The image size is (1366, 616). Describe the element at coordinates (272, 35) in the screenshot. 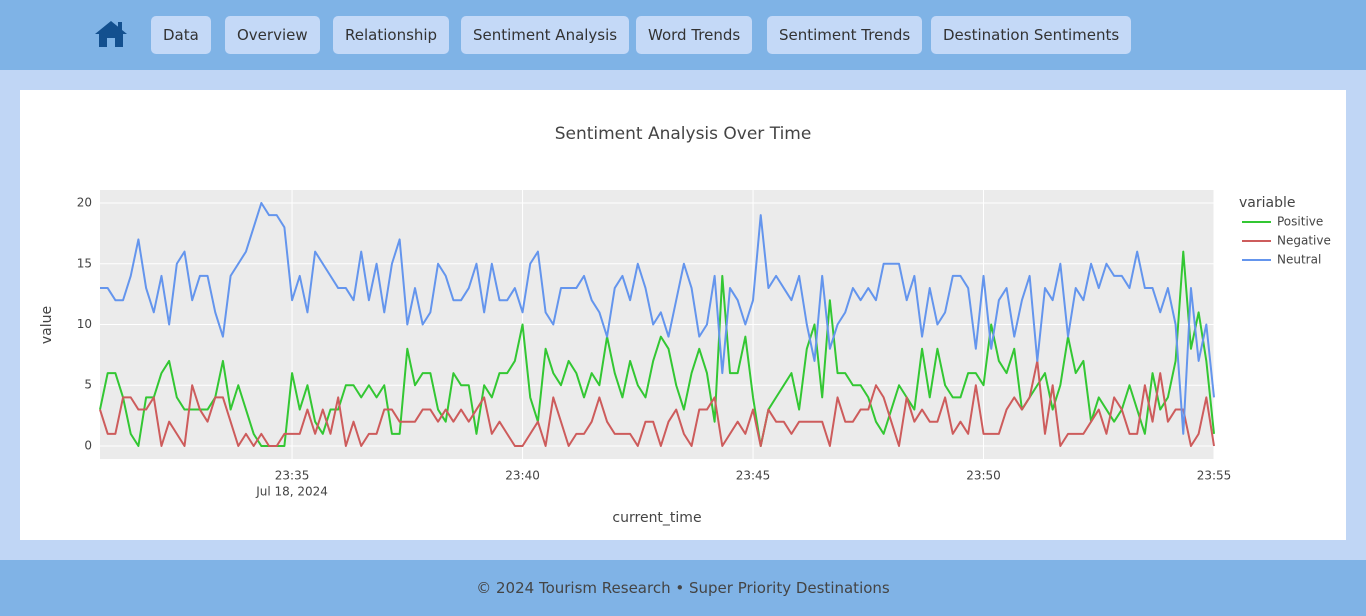

I see `nav-button: Overview` at that location.